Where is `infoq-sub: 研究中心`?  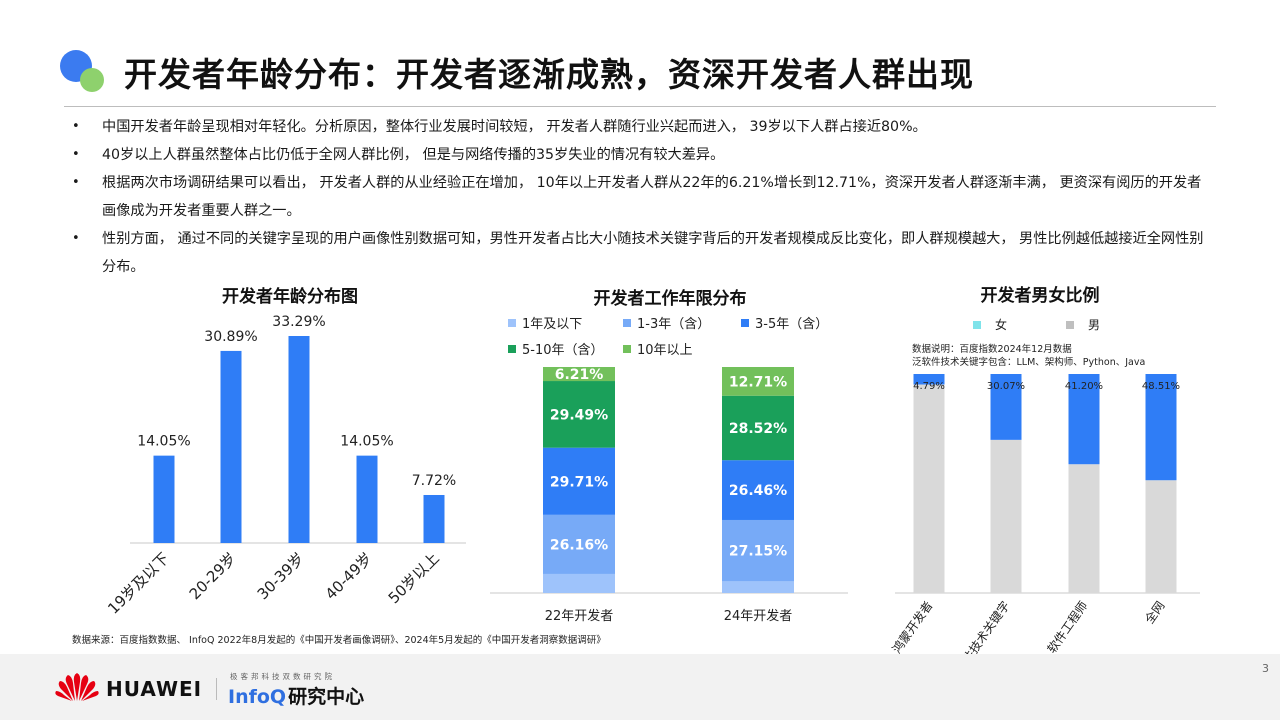 infoq-sub: 研究中心 is located at coordinates (326, 697).